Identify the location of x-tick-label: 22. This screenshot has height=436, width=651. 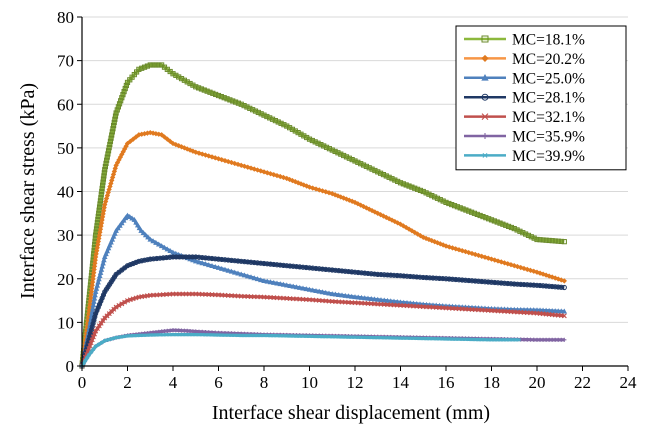
(582, 382).